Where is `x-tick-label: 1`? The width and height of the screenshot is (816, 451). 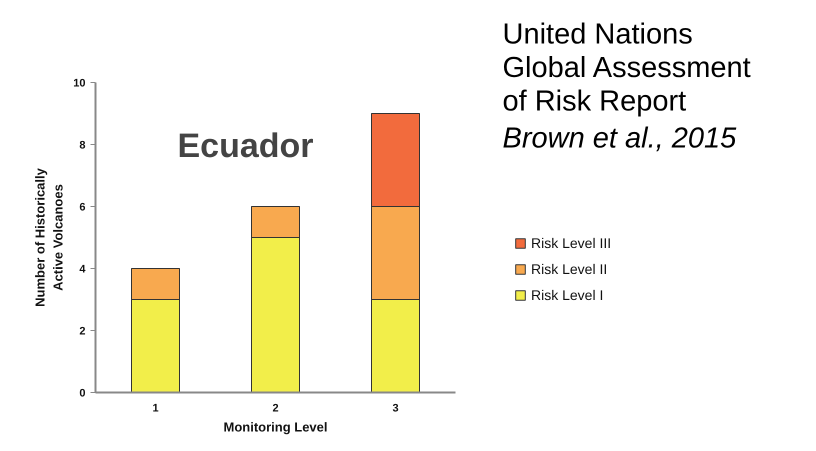
x-tick-label: 1 is located at coordinates (155, 408).